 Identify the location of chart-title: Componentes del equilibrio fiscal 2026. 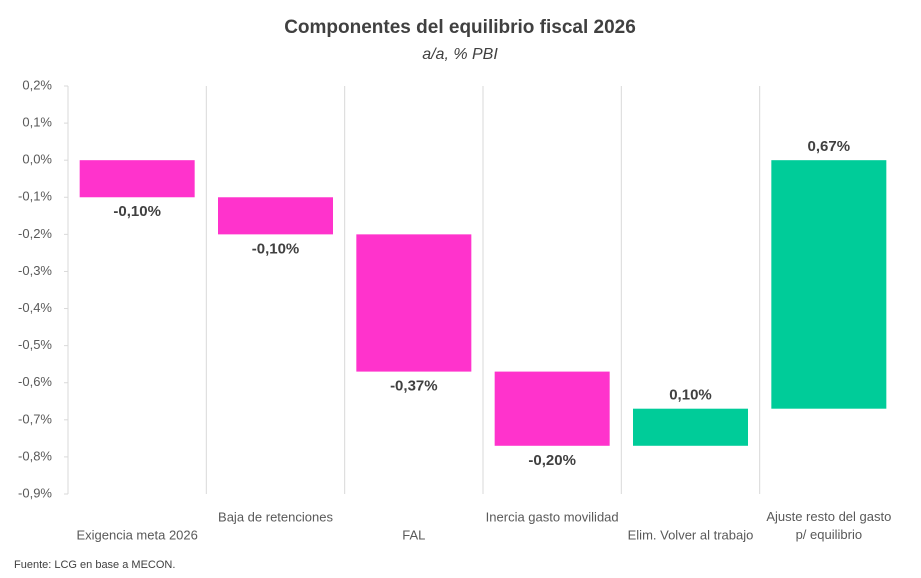
(460, 27).